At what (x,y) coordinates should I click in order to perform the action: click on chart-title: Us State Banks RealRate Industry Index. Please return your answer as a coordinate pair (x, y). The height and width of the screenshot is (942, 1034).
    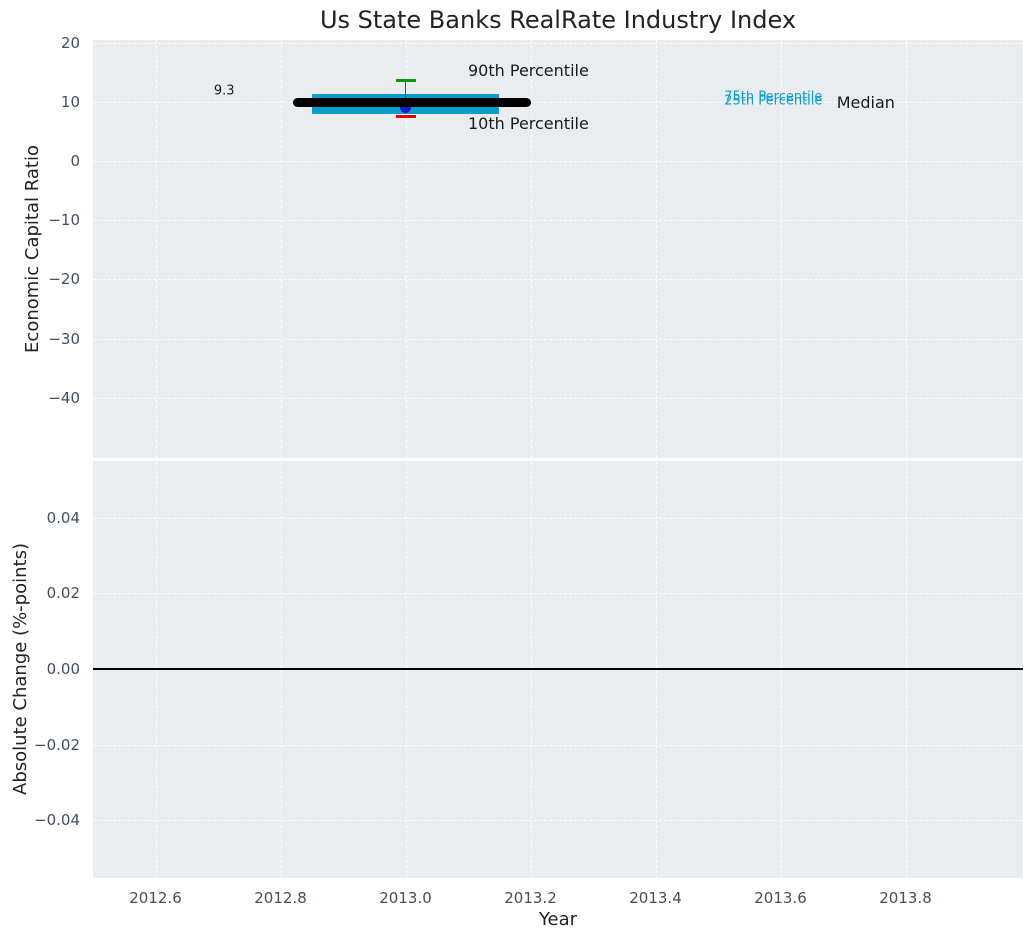
    Looking at the image, I should click on (558, 20).